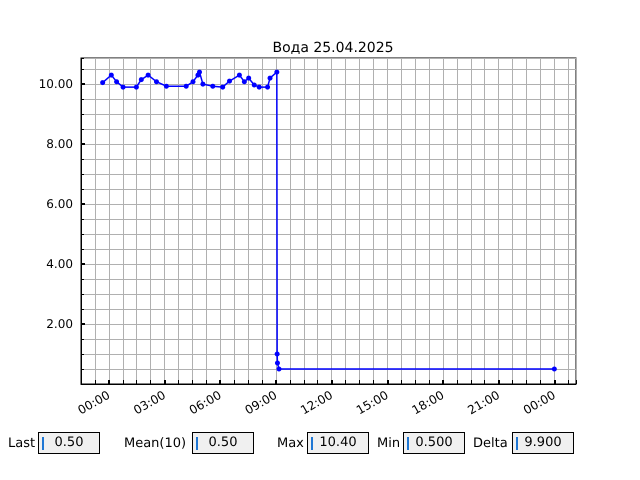  I want to click on y-tick-label: 6.00, so click(59, 204).